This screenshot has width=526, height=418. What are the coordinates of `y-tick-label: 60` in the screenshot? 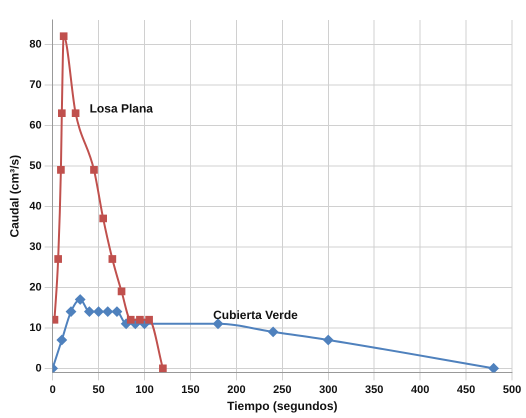 It's located at (35, 125).